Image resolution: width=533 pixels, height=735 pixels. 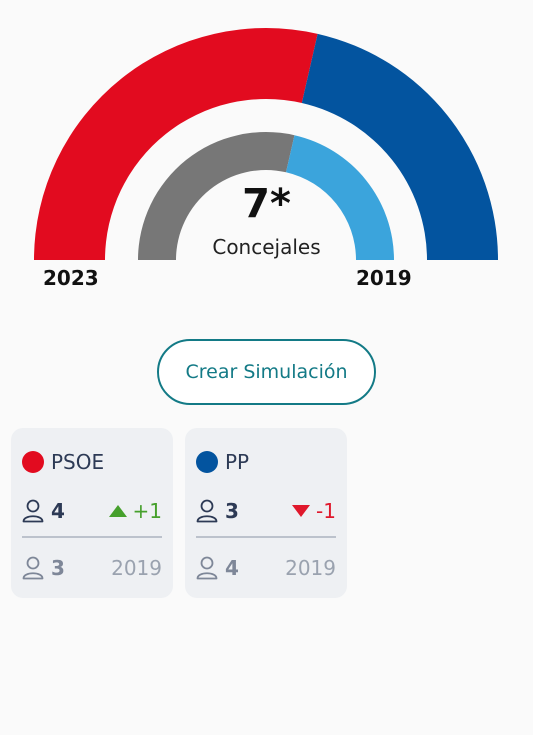 What do you see at coordinates (340, 197) in the screenshot?
I see `arc-2019-pp` at bounding box center [340, 197].